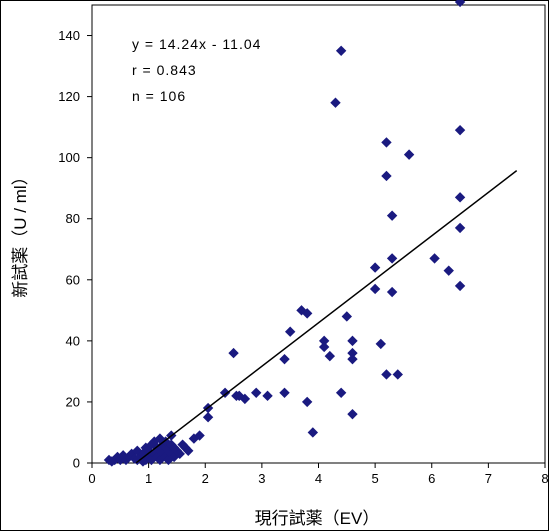 The width and height of the screenshot is (549, 531). I want to click on y-tick-label: 40, so click(73, 340).